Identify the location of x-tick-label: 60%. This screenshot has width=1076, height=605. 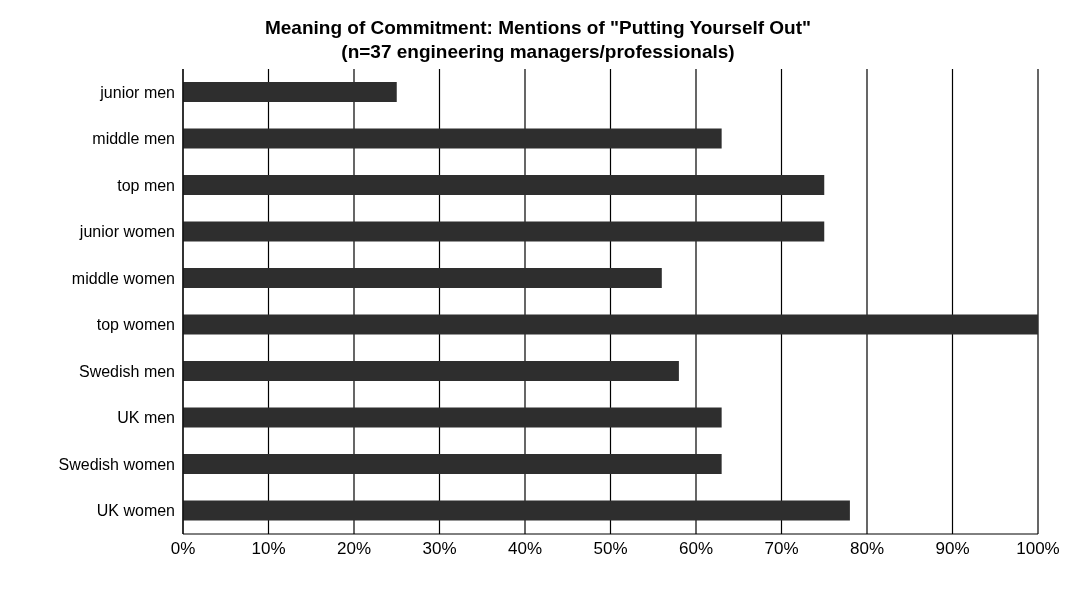
(696, 549).